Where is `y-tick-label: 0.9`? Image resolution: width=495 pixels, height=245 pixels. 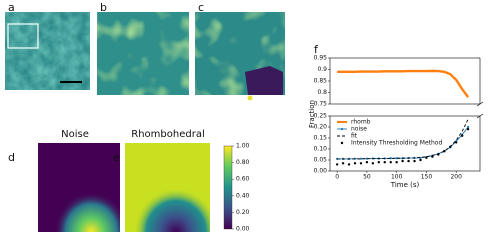
y-tick-label: 0.9 is located at coordinates (322, 69).